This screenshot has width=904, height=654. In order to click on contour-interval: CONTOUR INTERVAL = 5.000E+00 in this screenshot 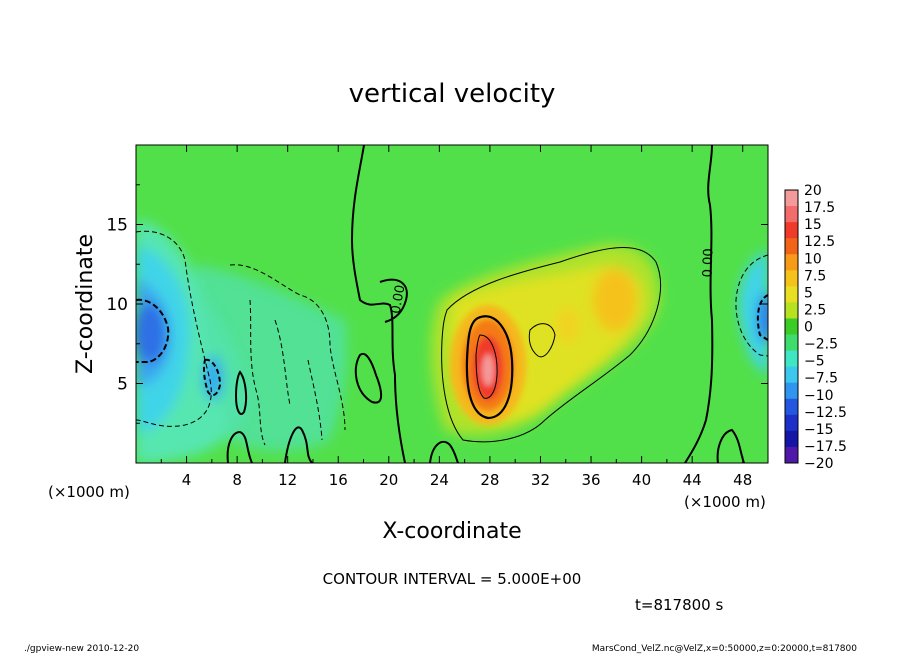, I will do `click(452, 579)`.